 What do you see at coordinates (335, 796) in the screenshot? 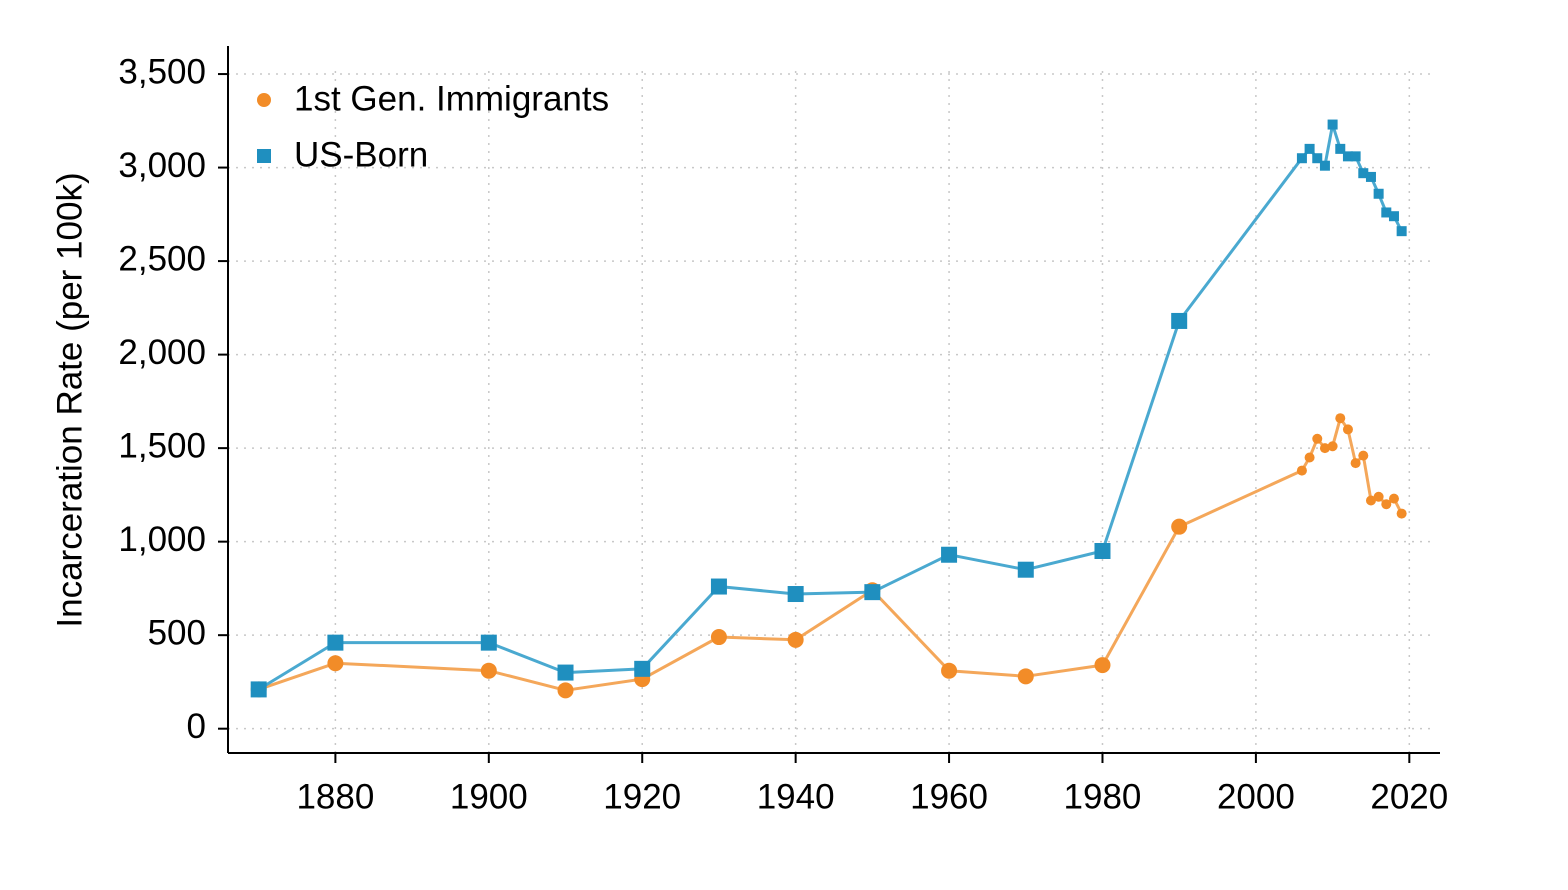
I see `x-tick-label: 1880` at bounding box center [335, 796].